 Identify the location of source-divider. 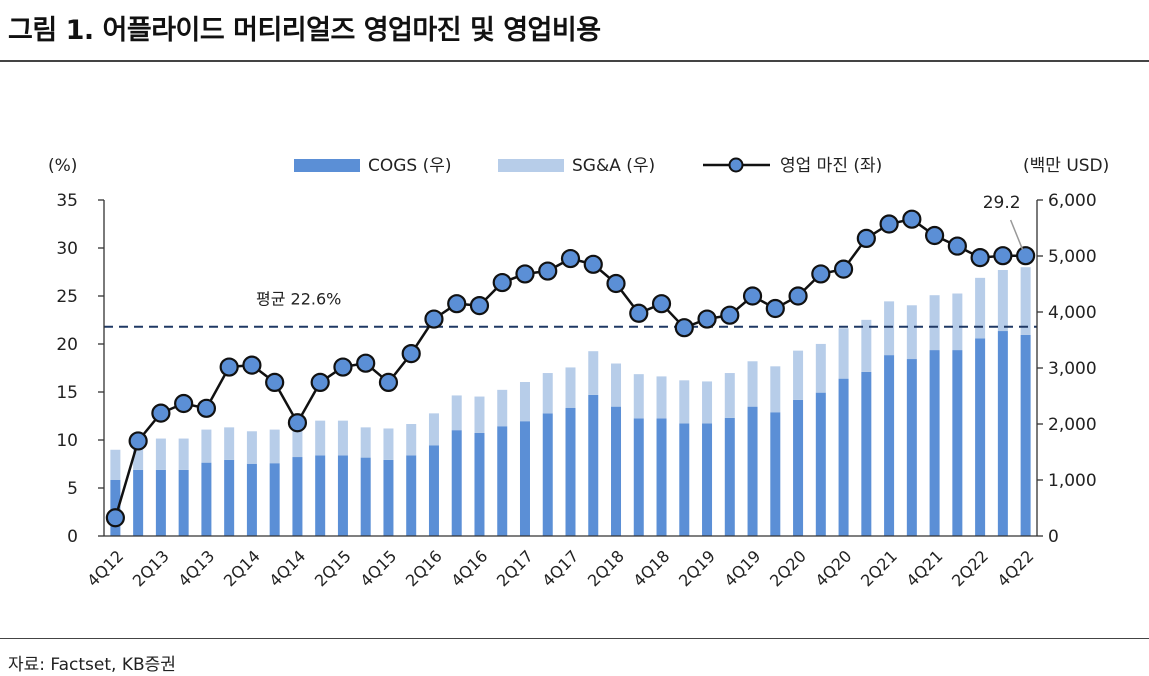
(574, 638).